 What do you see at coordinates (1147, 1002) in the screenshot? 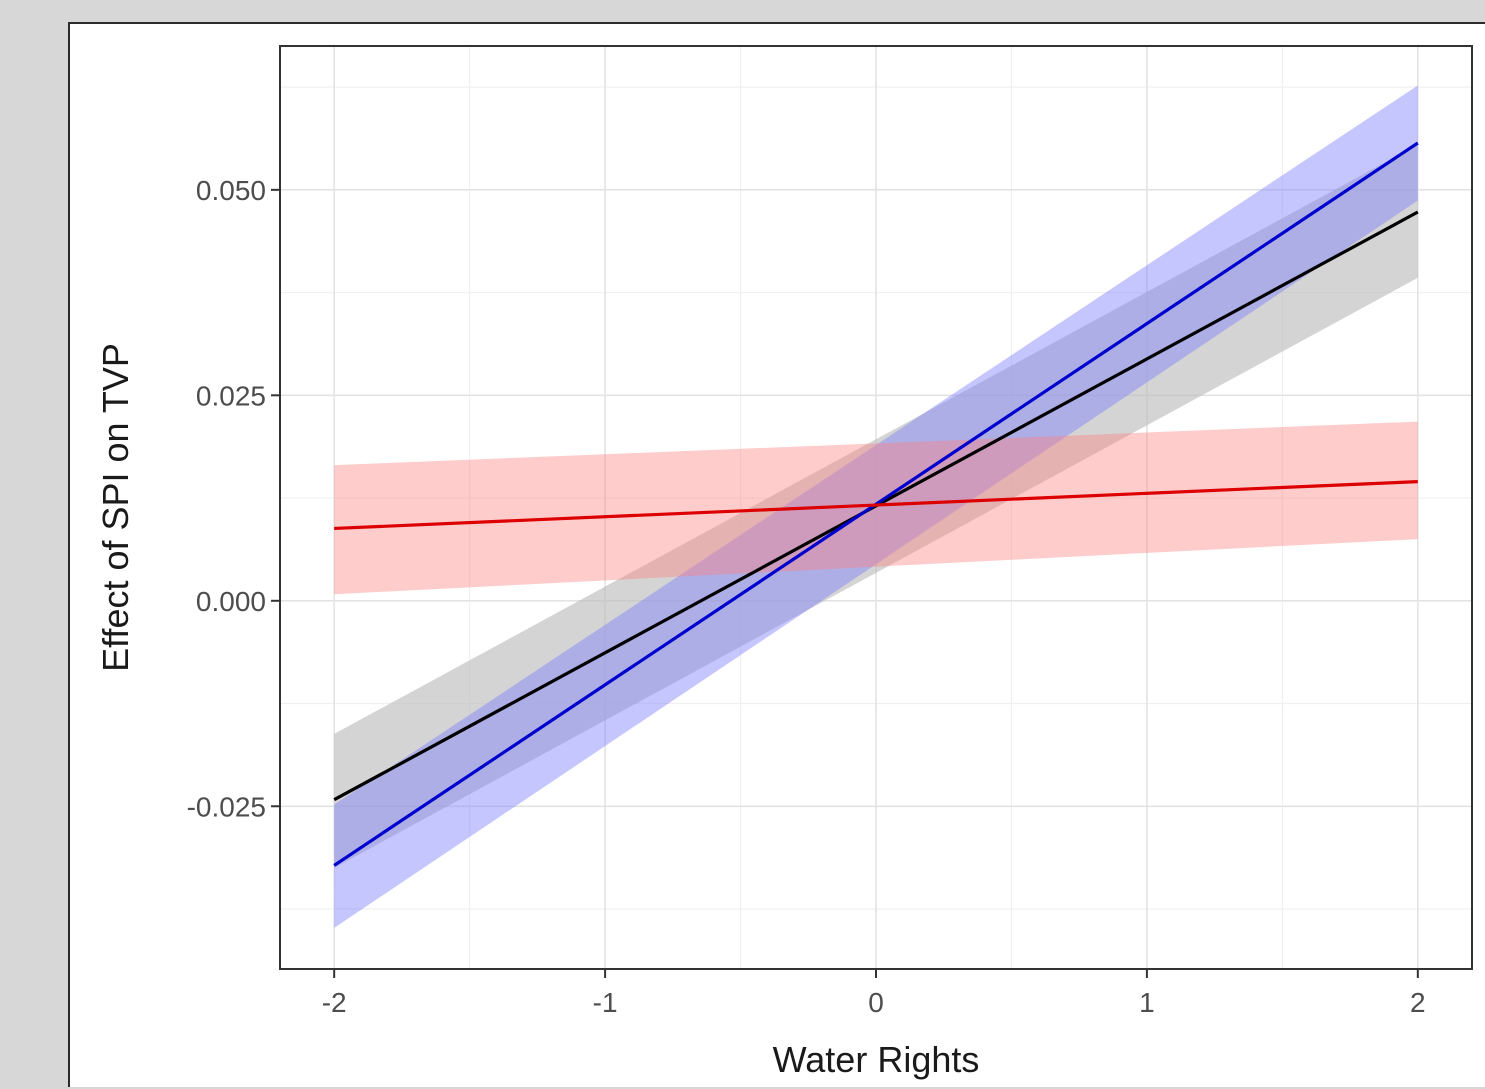
I see `x-tick-label: 1` at bounding box center [1147, 1002].